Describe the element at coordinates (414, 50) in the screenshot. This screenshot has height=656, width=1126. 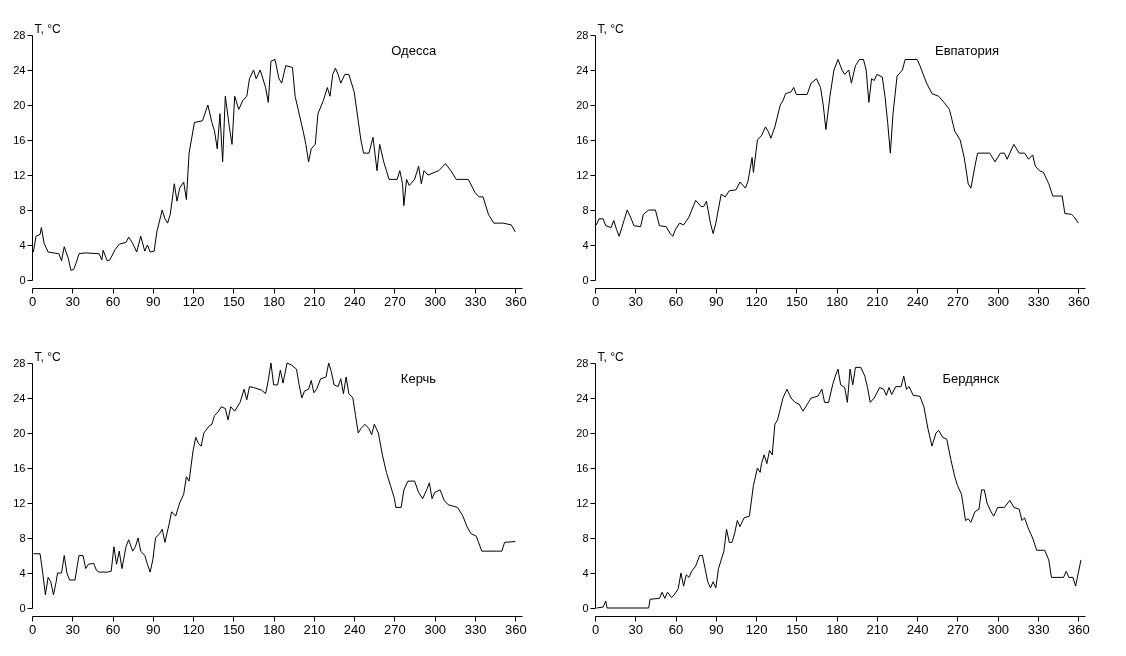
I see `text: Одесса` at that location.